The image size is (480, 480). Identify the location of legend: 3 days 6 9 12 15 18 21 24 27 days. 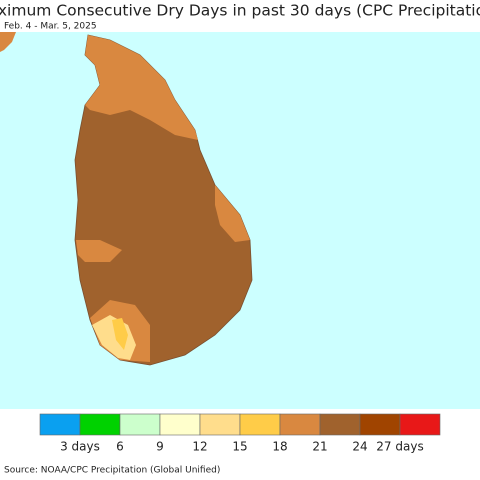
(240, 433).